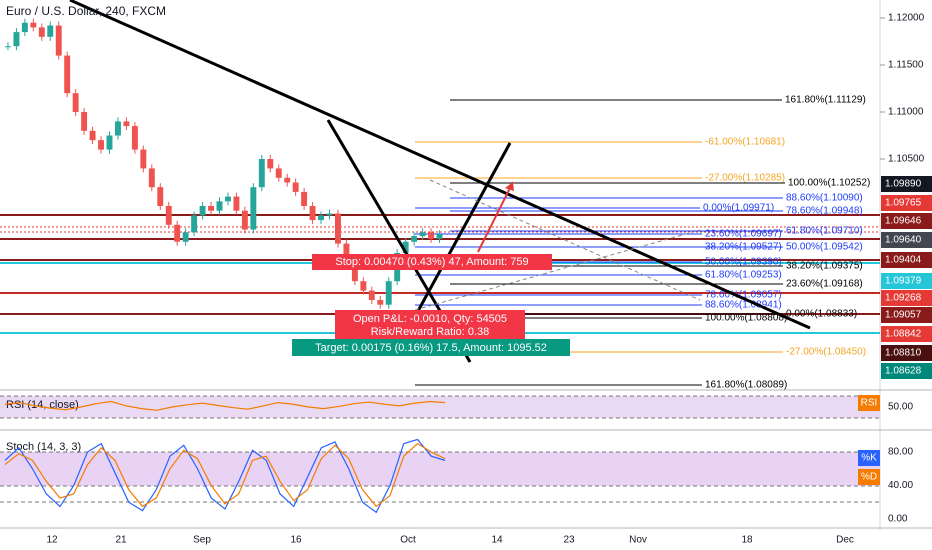 This screenshot has width=932, height=550. I want to click on x-tick-label: 12, so click(52, 540).